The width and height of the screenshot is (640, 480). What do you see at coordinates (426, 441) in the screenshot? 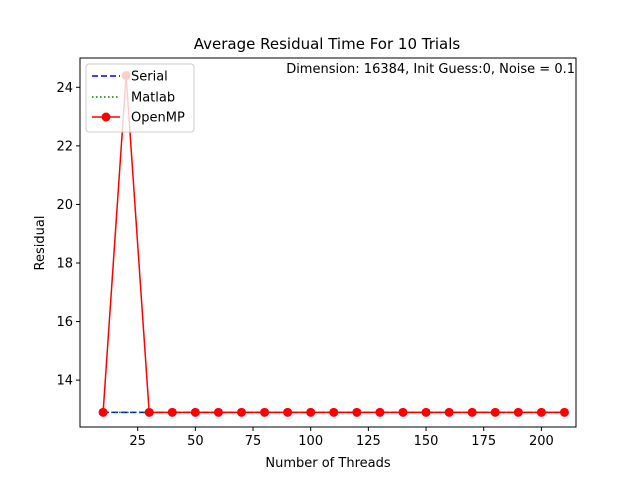
I see `x-tick-label: 150` at bounding box center [426, 441].